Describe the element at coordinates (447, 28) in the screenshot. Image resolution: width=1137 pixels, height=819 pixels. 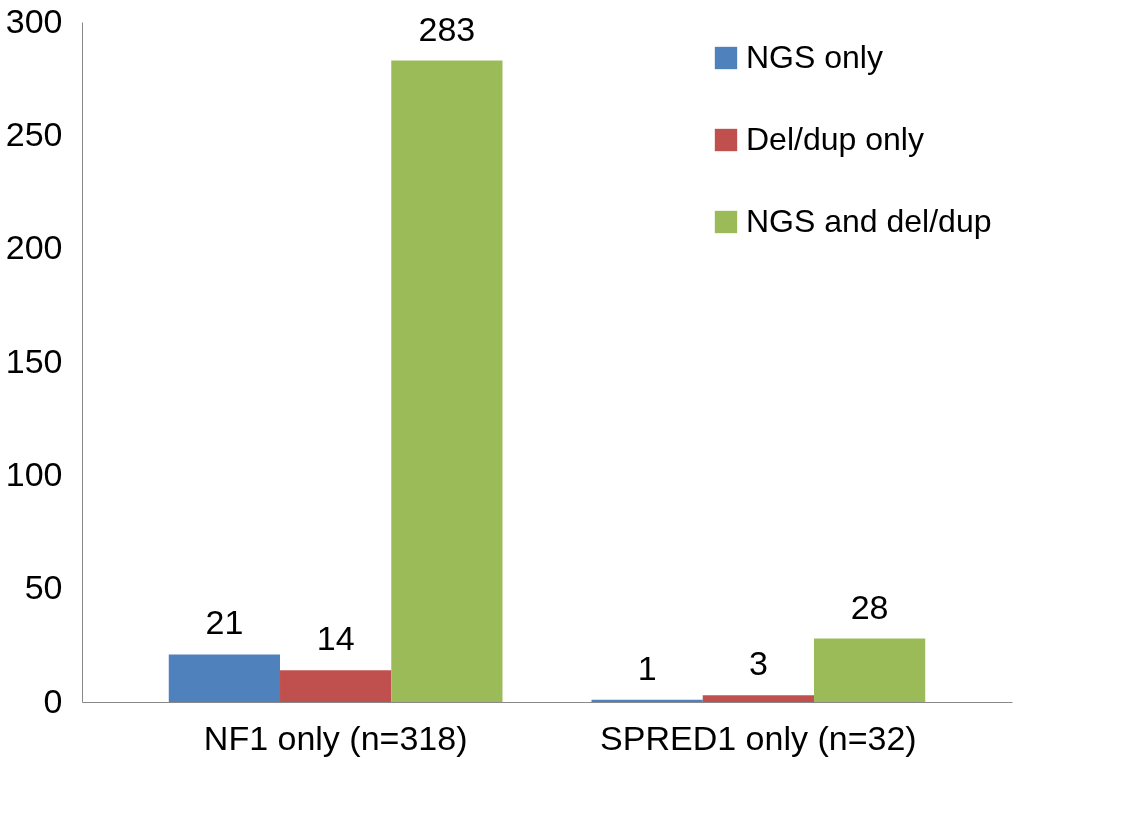
I see `data-label: 283` at that location.